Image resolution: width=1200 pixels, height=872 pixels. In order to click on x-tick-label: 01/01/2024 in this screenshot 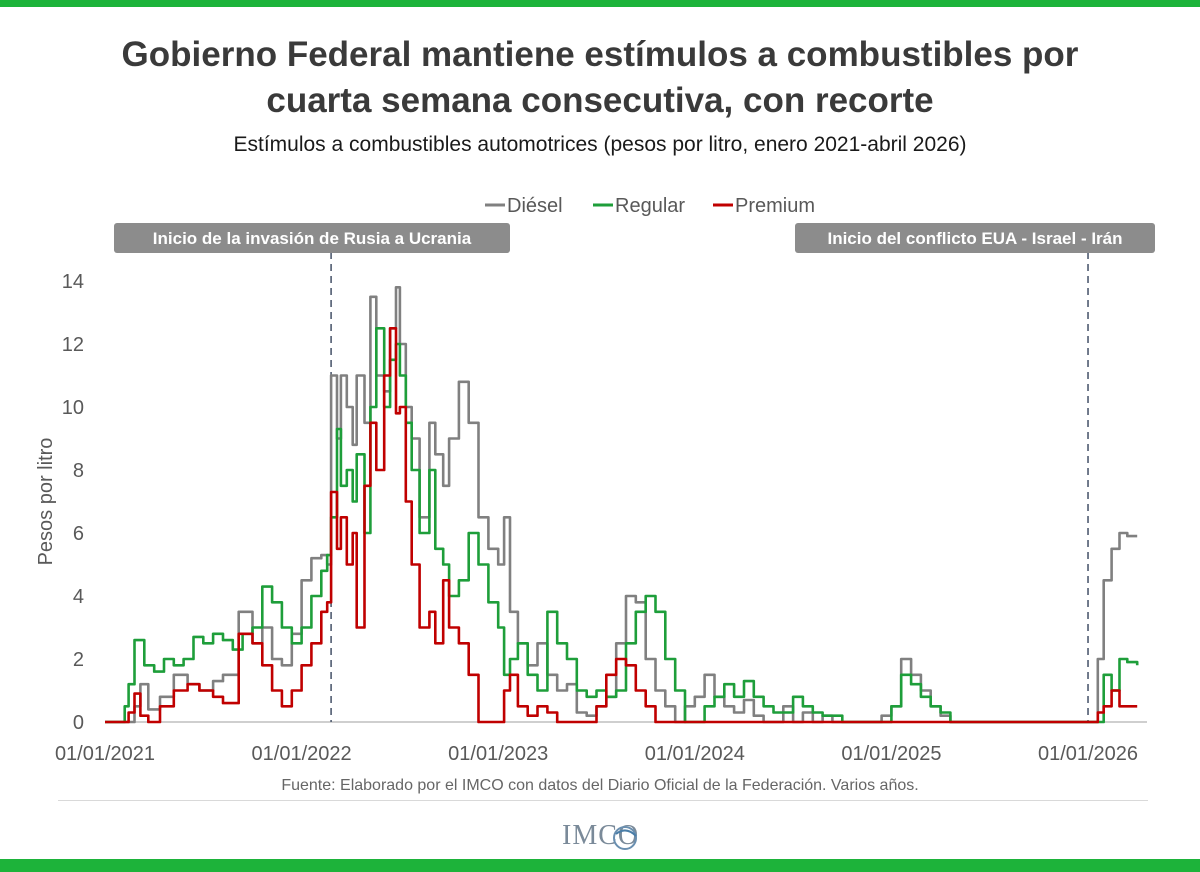, I will do `click(695, 754)`.